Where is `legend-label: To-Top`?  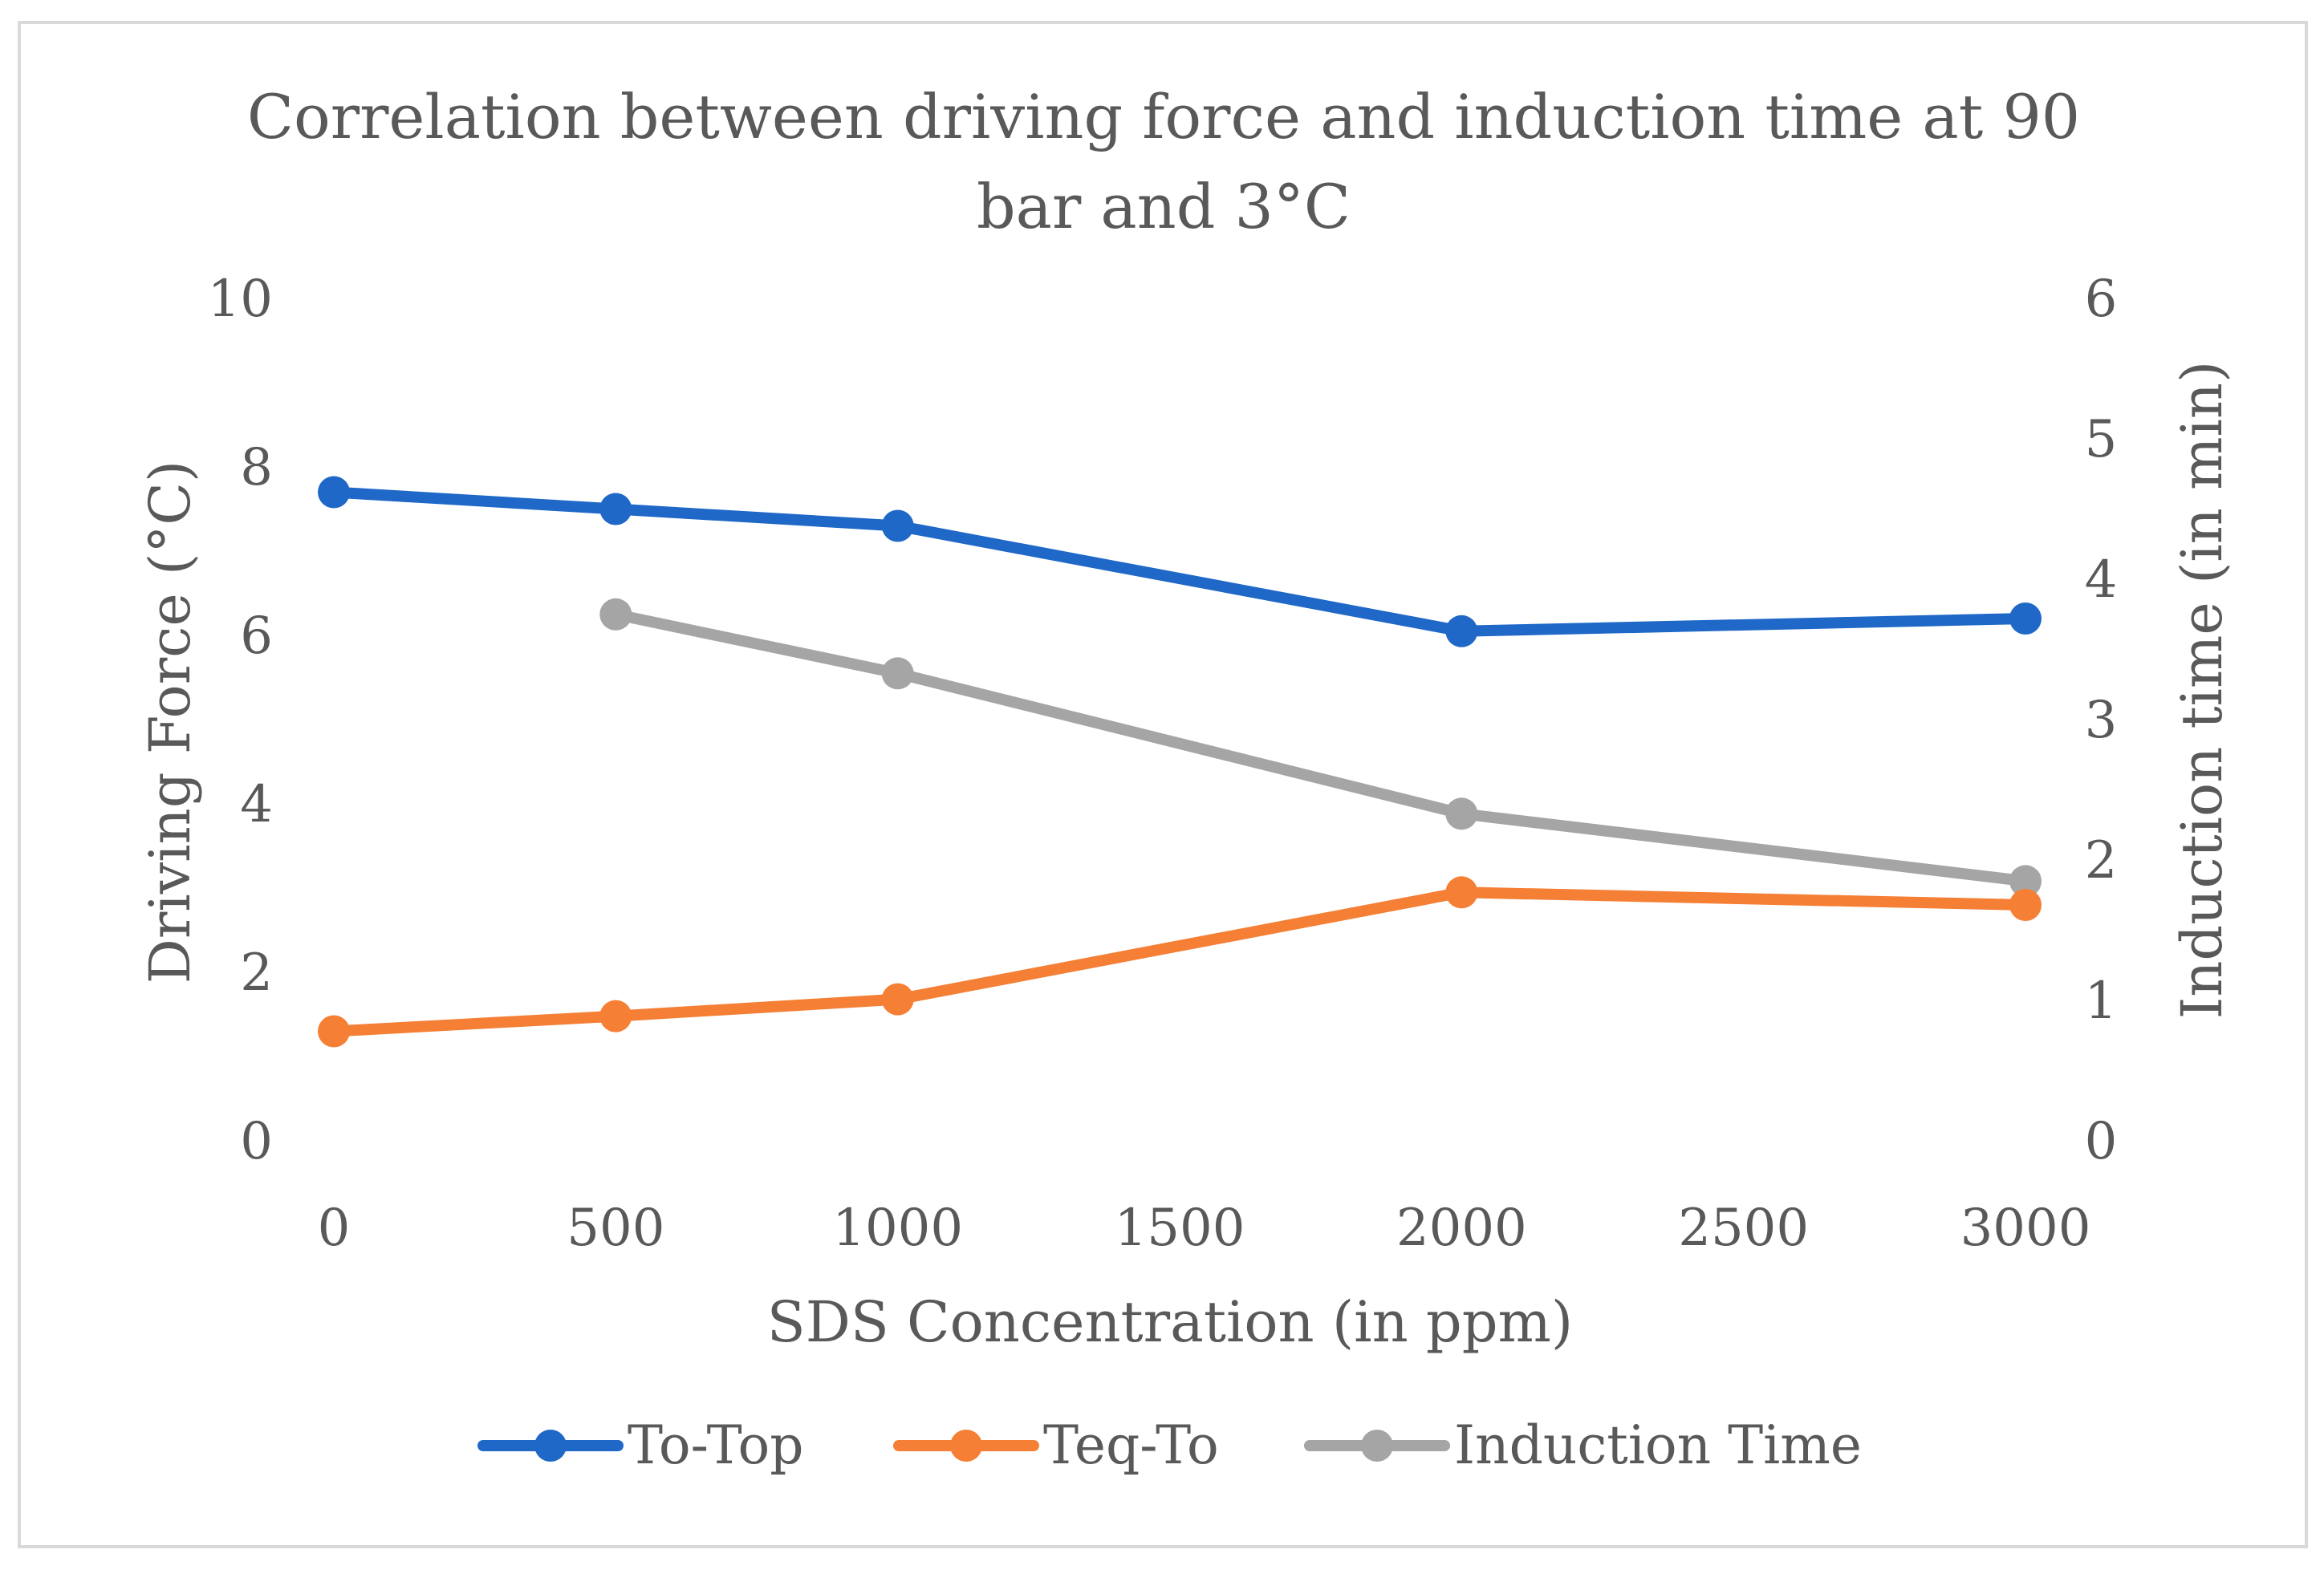
legend-label: To-Top is located at coordinates (715, 1445).